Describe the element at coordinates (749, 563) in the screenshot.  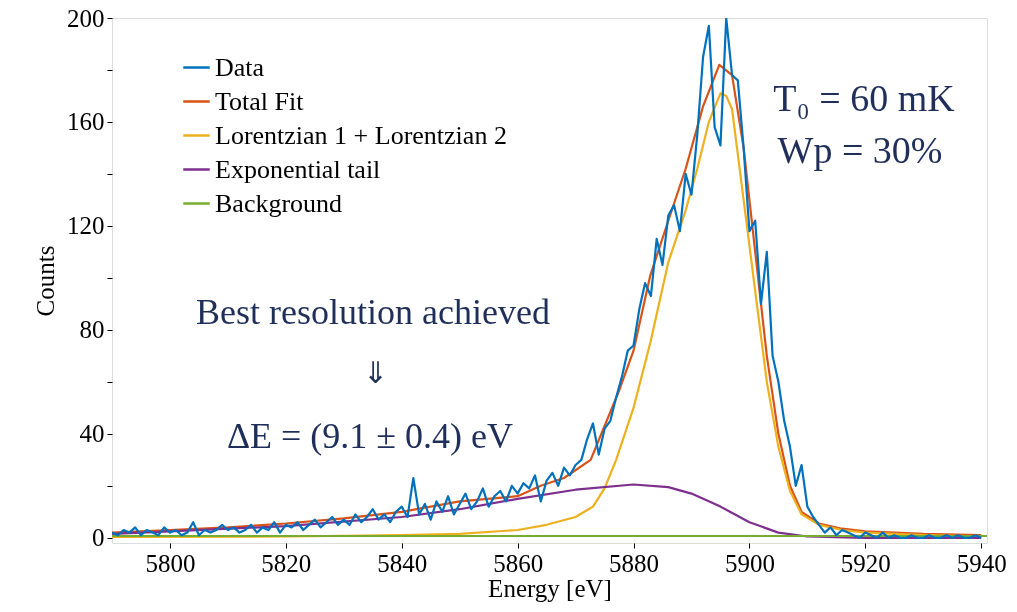
I see `x-tick-label: 5900` at that location.